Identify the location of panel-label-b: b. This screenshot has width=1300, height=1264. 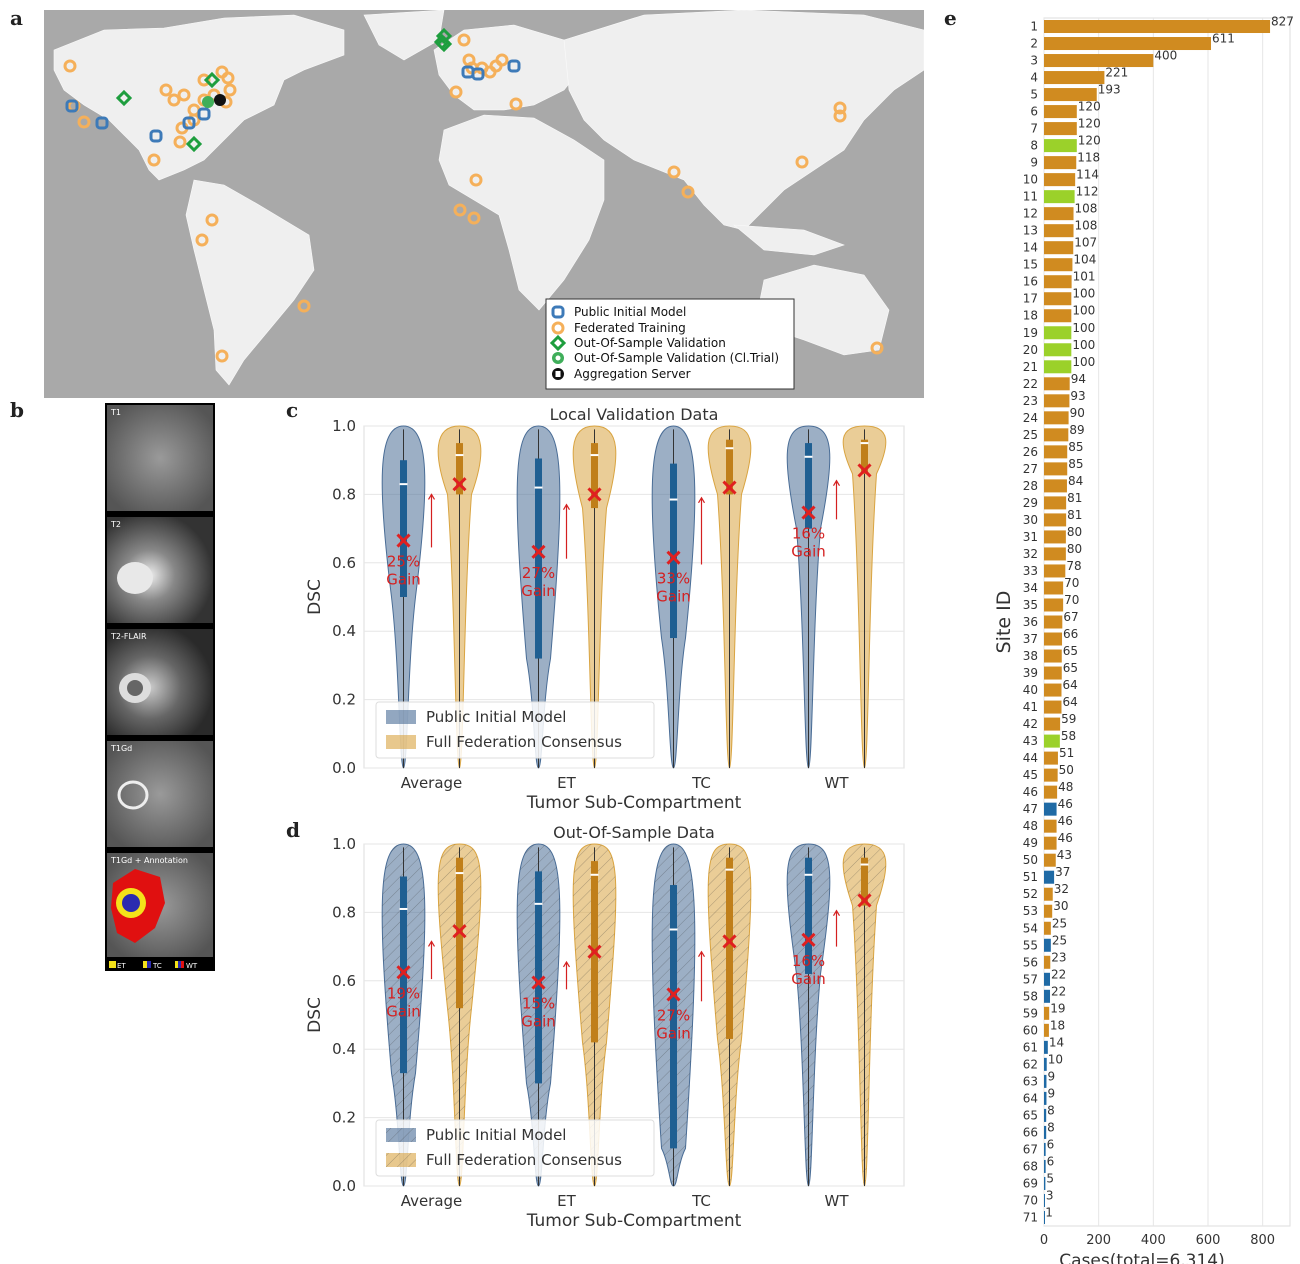
(17, 410).